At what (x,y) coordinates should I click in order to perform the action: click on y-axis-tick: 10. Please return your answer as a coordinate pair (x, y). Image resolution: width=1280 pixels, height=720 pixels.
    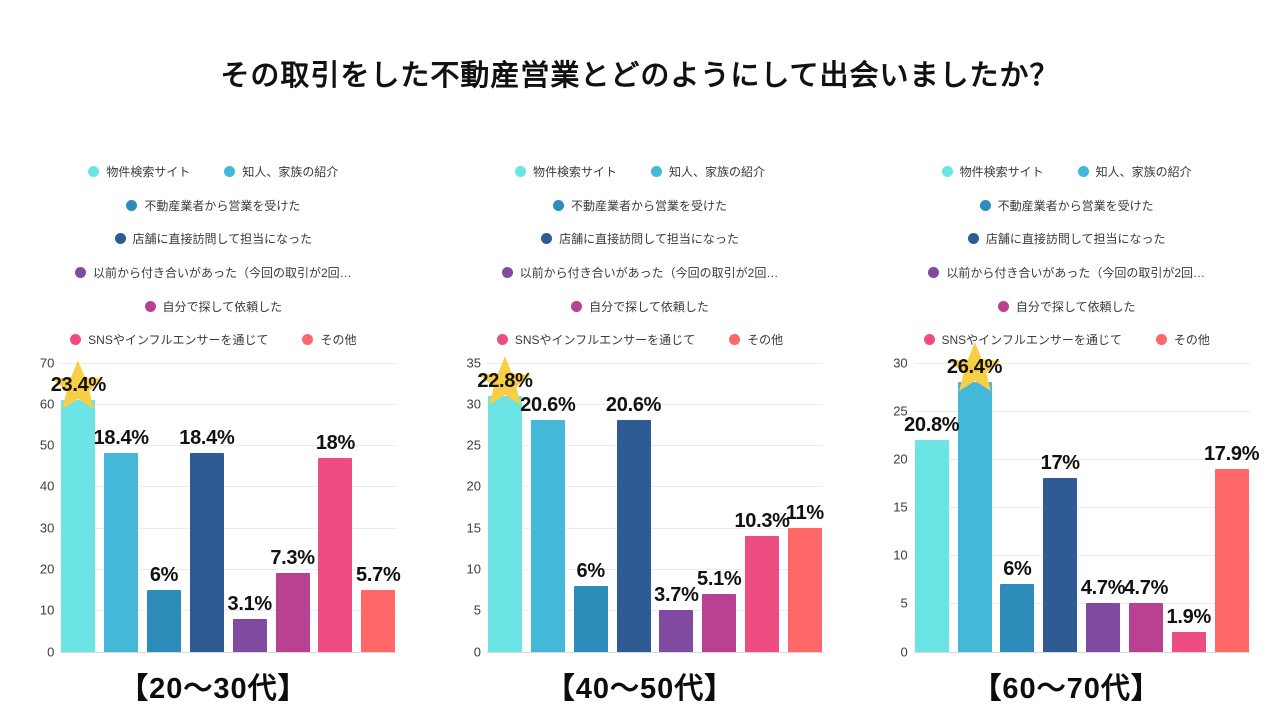
    Looking at the image, I should click on (900, 555).